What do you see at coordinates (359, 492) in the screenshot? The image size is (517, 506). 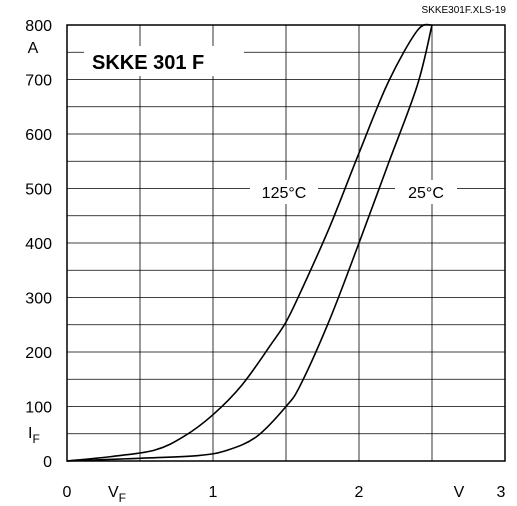 I see `x-tick-label: 2` at bounding box center [359, 492].